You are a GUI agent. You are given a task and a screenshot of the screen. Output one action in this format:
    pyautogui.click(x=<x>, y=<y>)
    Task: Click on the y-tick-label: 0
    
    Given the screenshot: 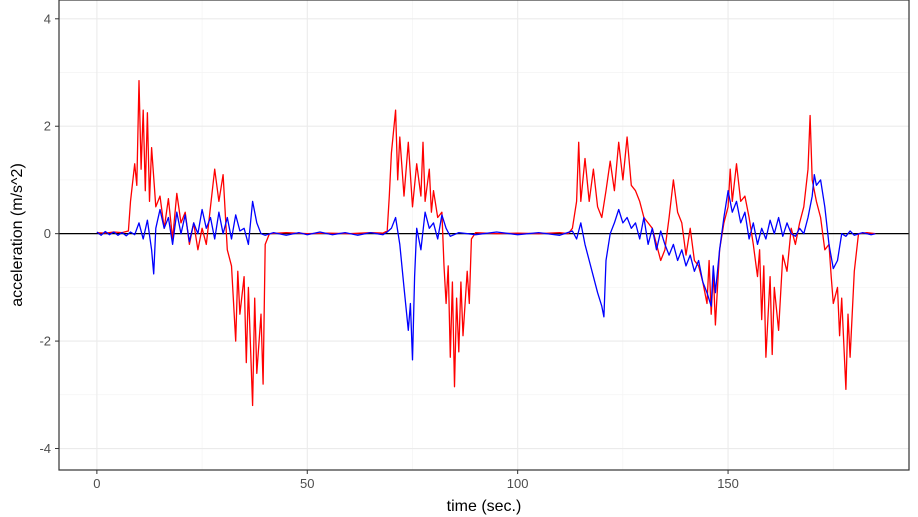 What is the action you would take?
    pyautogui.click(x=47, y=233)
    